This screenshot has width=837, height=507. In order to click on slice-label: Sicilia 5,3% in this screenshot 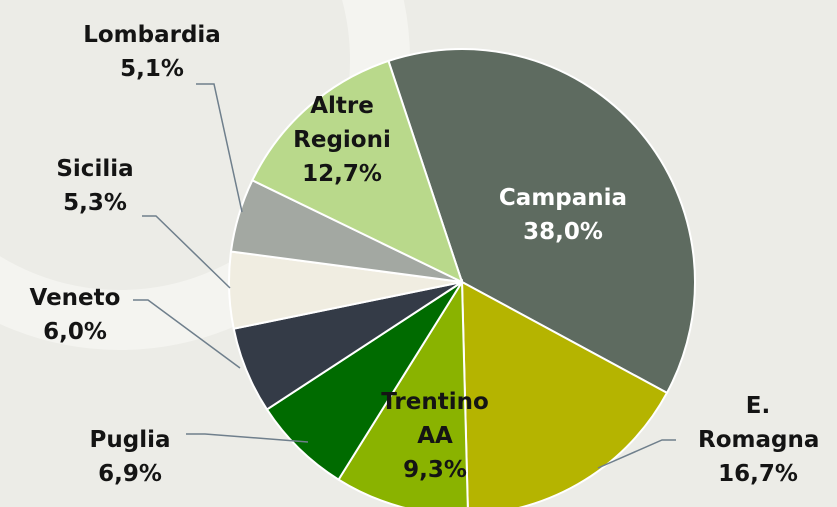, I will do `click(95, 186)`.